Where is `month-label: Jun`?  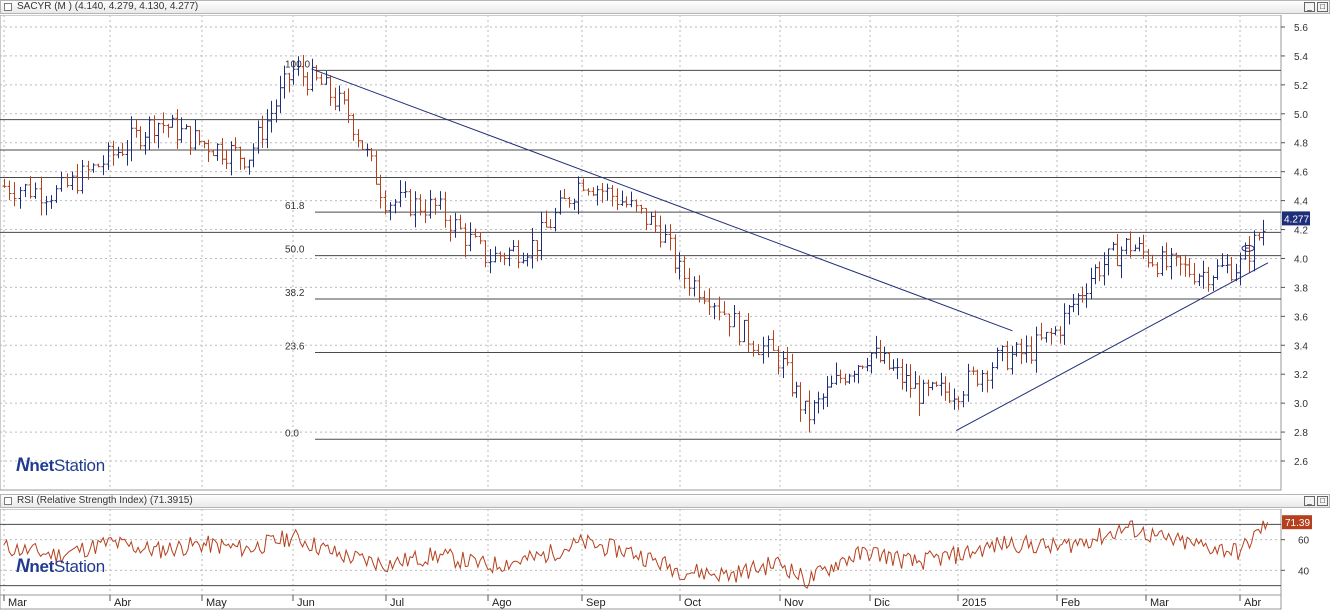
month-label: Jun is located at coordinates (306, 603).